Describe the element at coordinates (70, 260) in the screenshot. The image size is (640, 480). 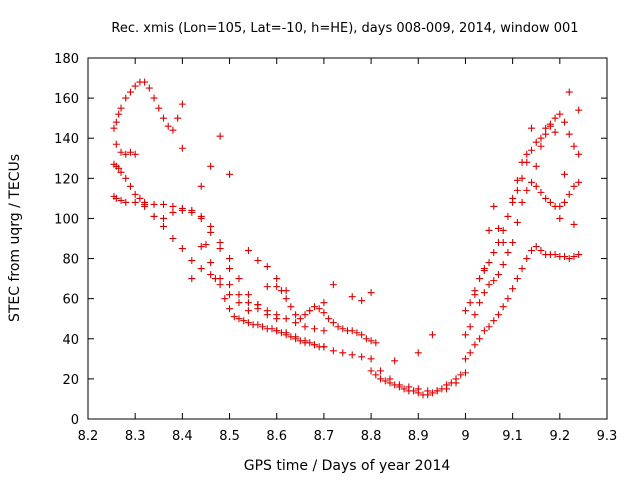
I see `y-tick-label: 80` at that location.